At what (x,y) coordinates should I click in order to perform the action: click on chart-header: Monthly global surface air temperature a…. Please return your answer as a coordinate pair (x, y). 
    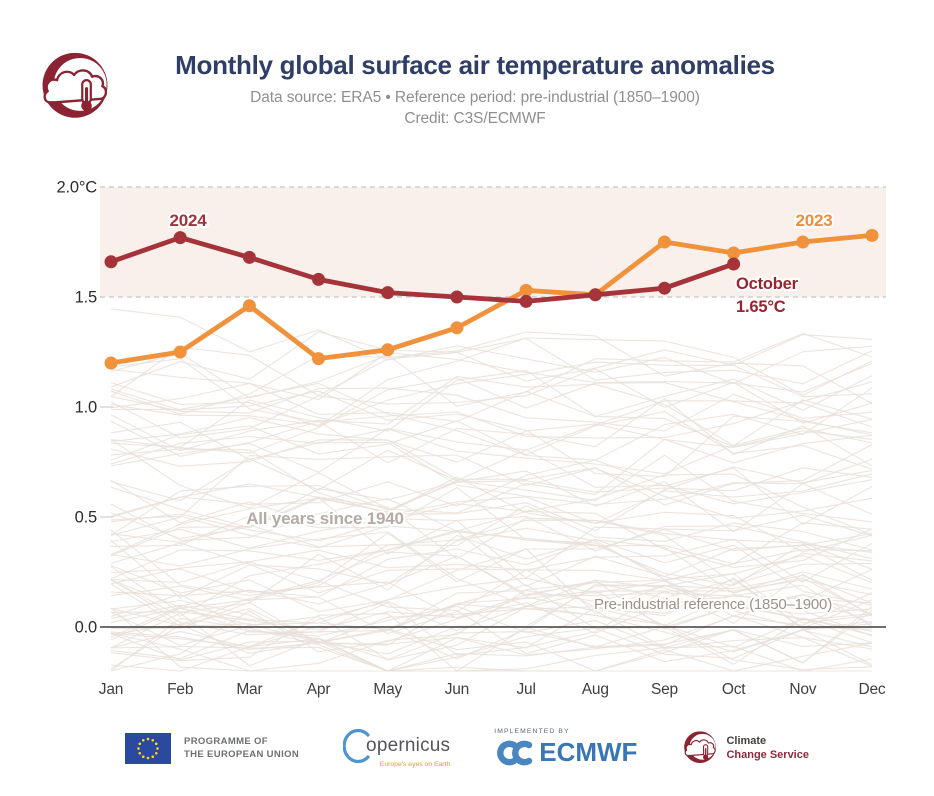
    Looking at the image, I should click on (475, 90).